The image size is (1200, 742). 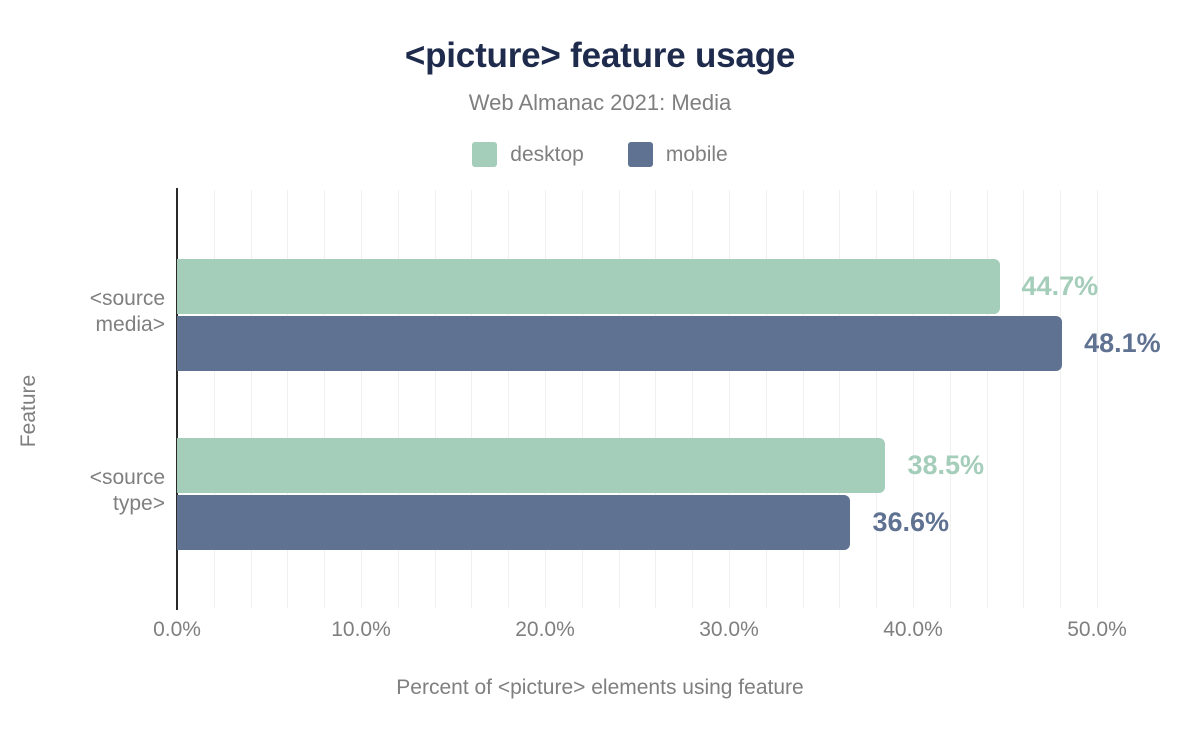 I want to click on x-tick-50: 50.0%, so click(x=1097, y=629).